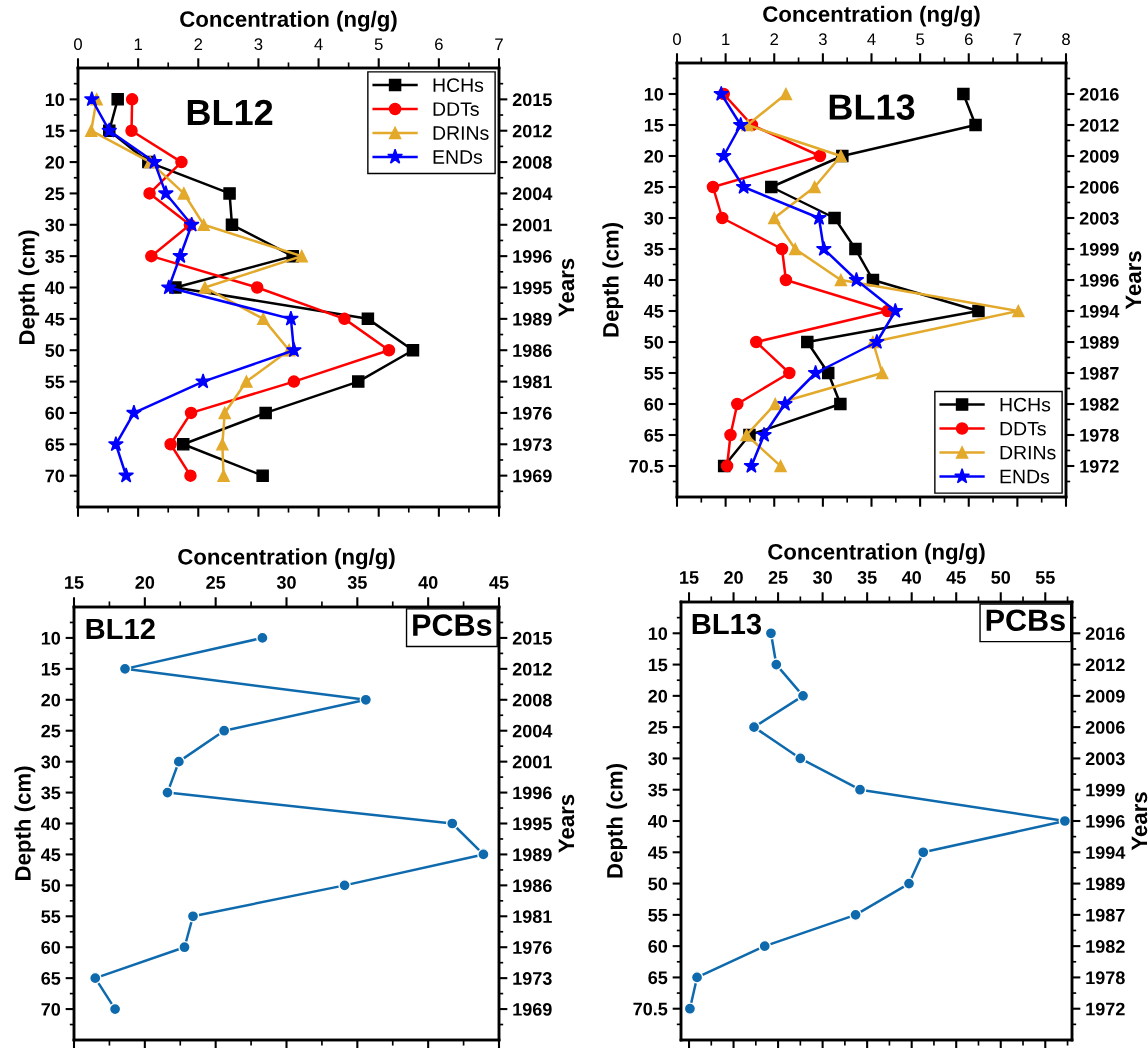 This screenshot has width=1148, height=1048. I want to click on annotation: BL13, so click(872, 107).